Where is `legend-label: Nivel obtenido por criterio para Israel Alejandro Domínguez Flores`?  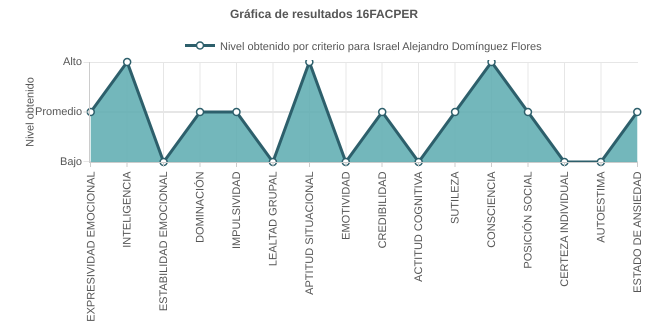 legend-label: Nivel obtenido por criterio para Israel Alejandro Domínguez Flores is located at coordinates (381, 46).